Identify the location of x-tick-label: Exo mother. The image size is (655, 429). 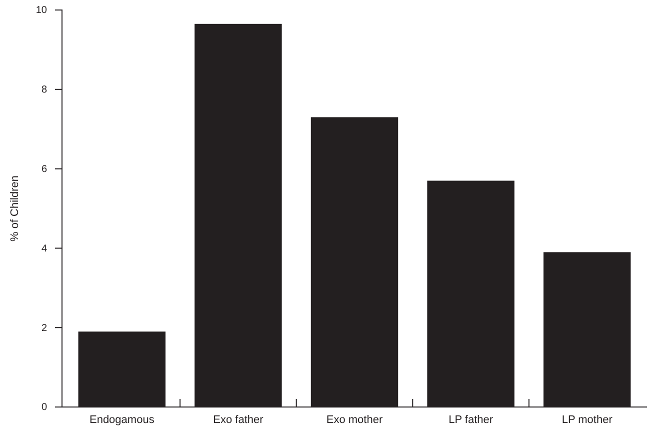
(354, 420).